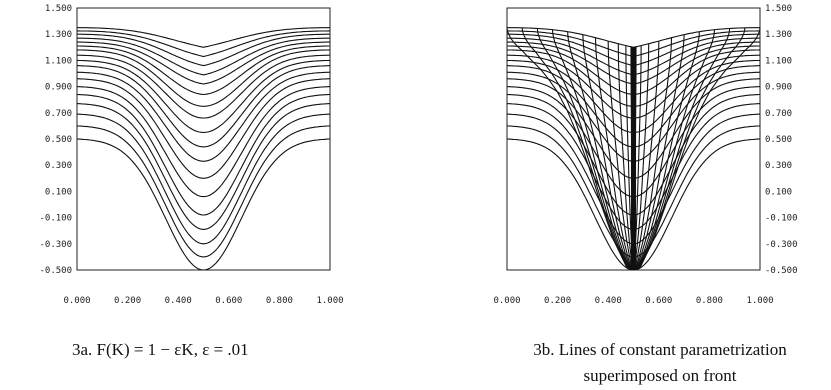 The image size is (831, 390). I want to click on caption-3b-line2: superimposed on front, so click(660, 375).